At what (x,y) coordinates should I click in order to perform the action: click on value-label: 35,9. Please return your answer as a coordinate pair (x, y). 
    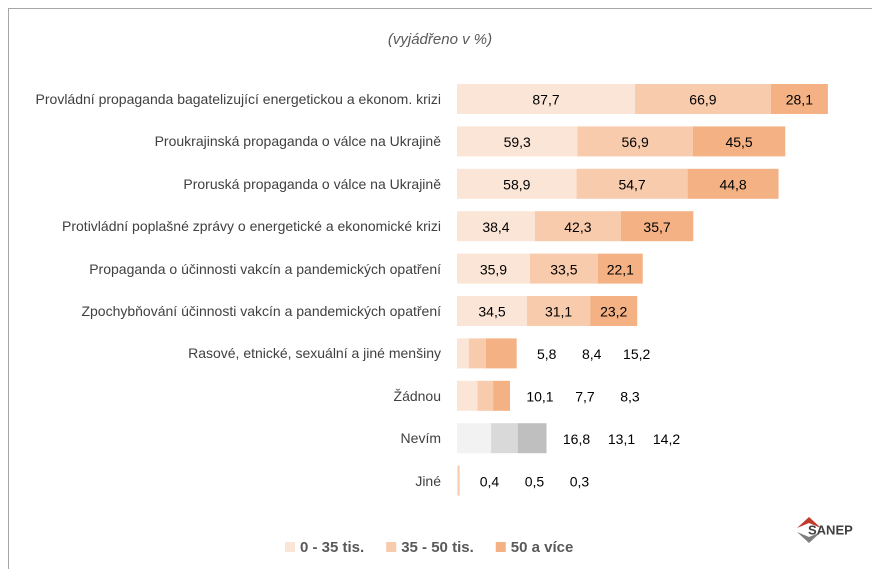
    Looking at the image, I should click on (493, 269).